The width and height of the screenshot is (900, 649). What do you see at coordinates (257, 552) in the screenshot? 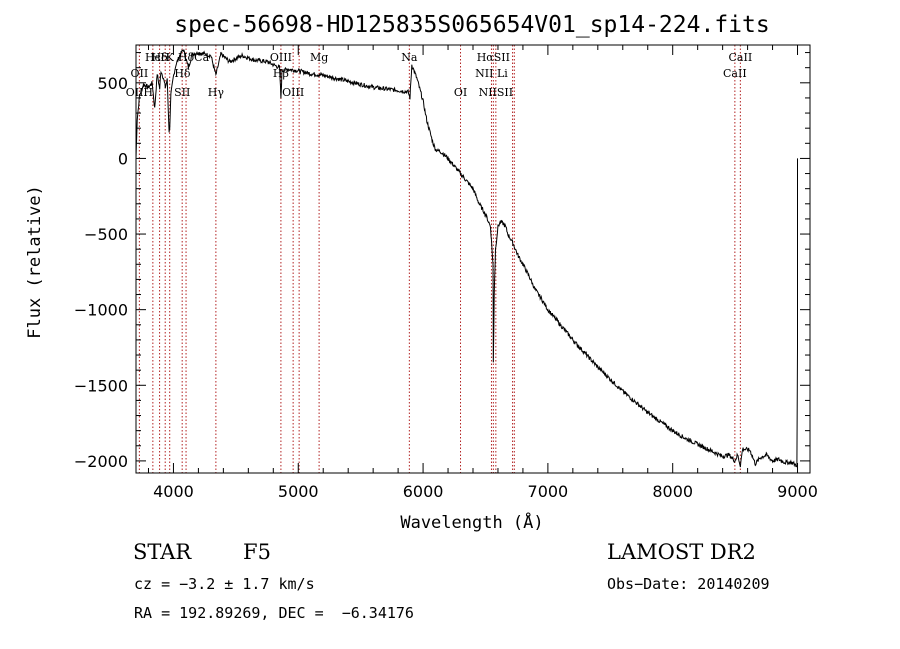
I see `object-subclass: F5` at bounding box center [257, 552].